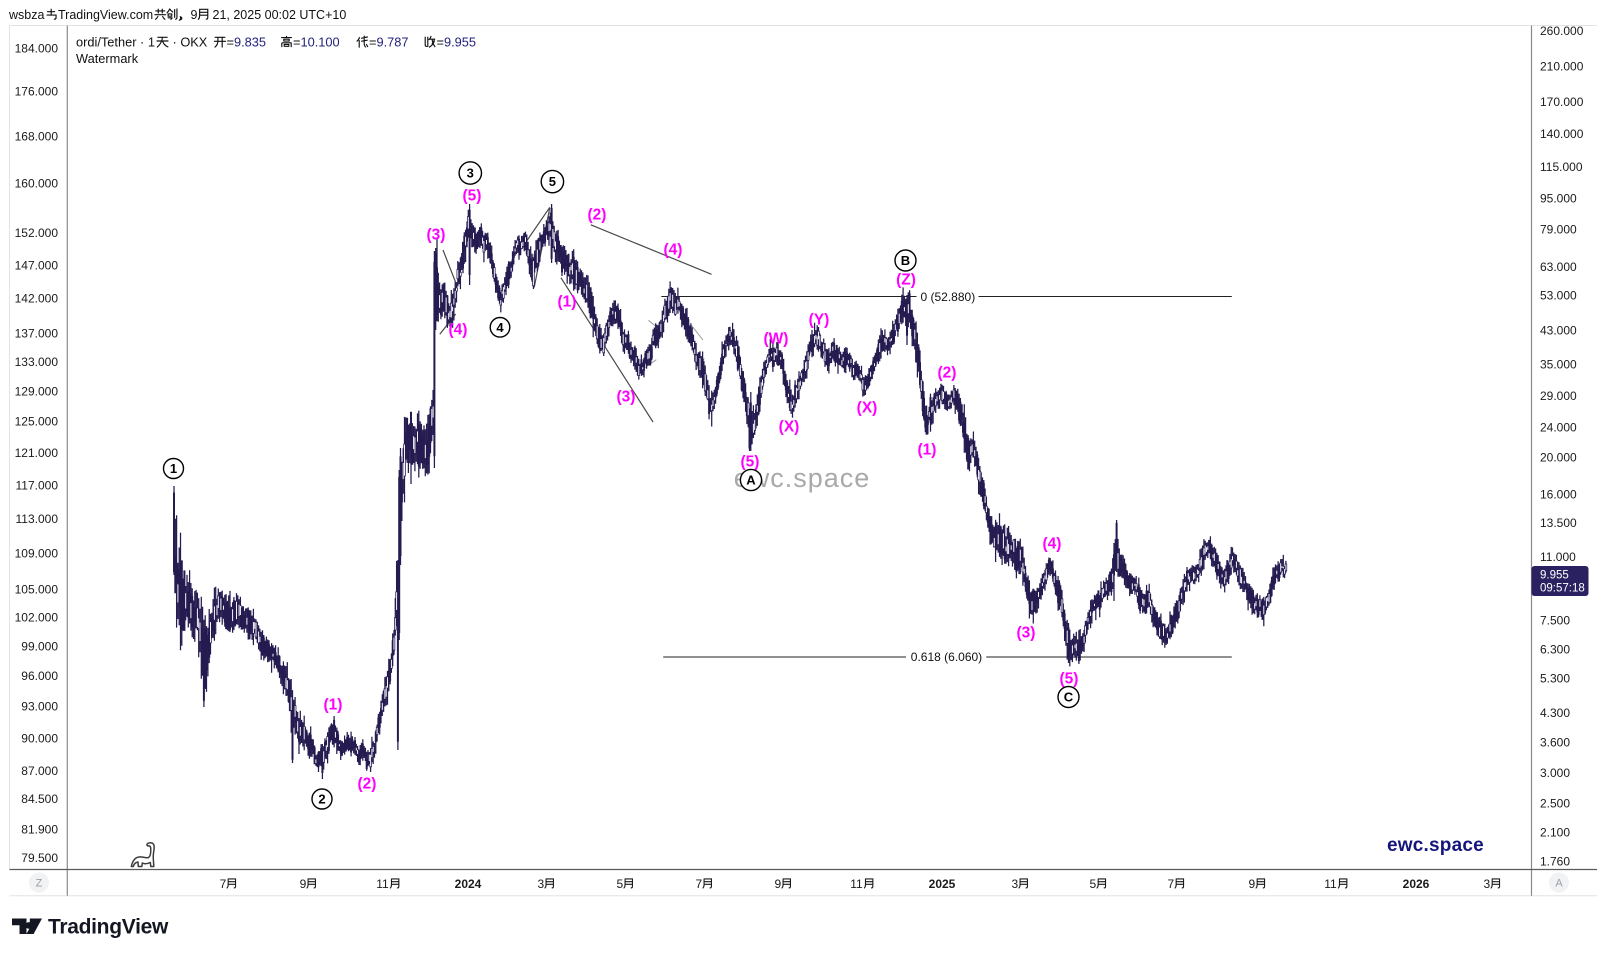 This screenshot has width=1603, height=957. I want to click on svg-text: 0 (52.880), so click(948, 297).